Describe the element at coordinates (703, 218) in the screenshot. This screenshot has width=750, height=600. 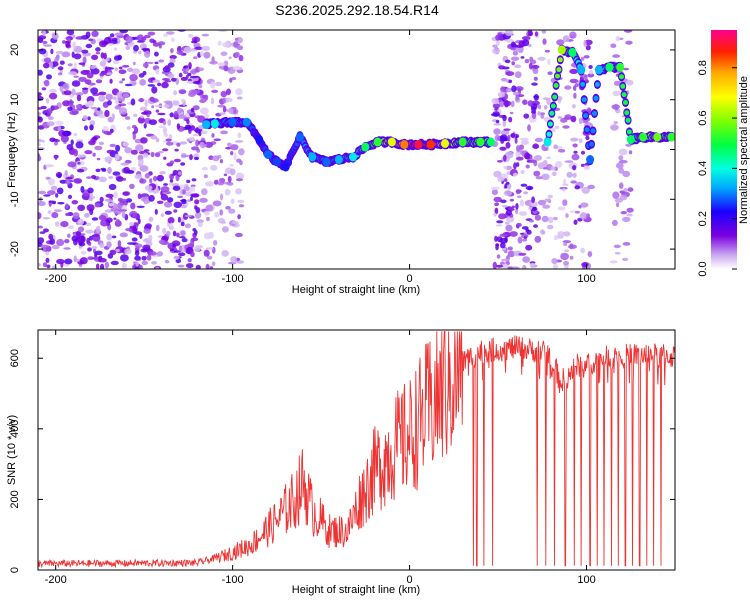
I see `colorbar-tick-label: 0.2` at that location.